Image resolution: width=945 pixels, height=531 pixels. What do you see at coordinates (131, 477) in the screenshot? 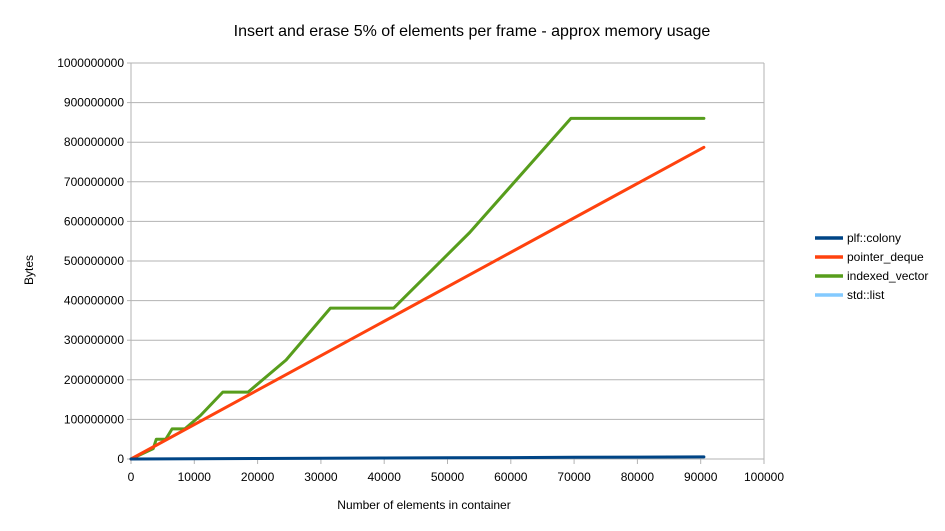
I see `x-tick-label: 0` at bounding box center [131, 477].